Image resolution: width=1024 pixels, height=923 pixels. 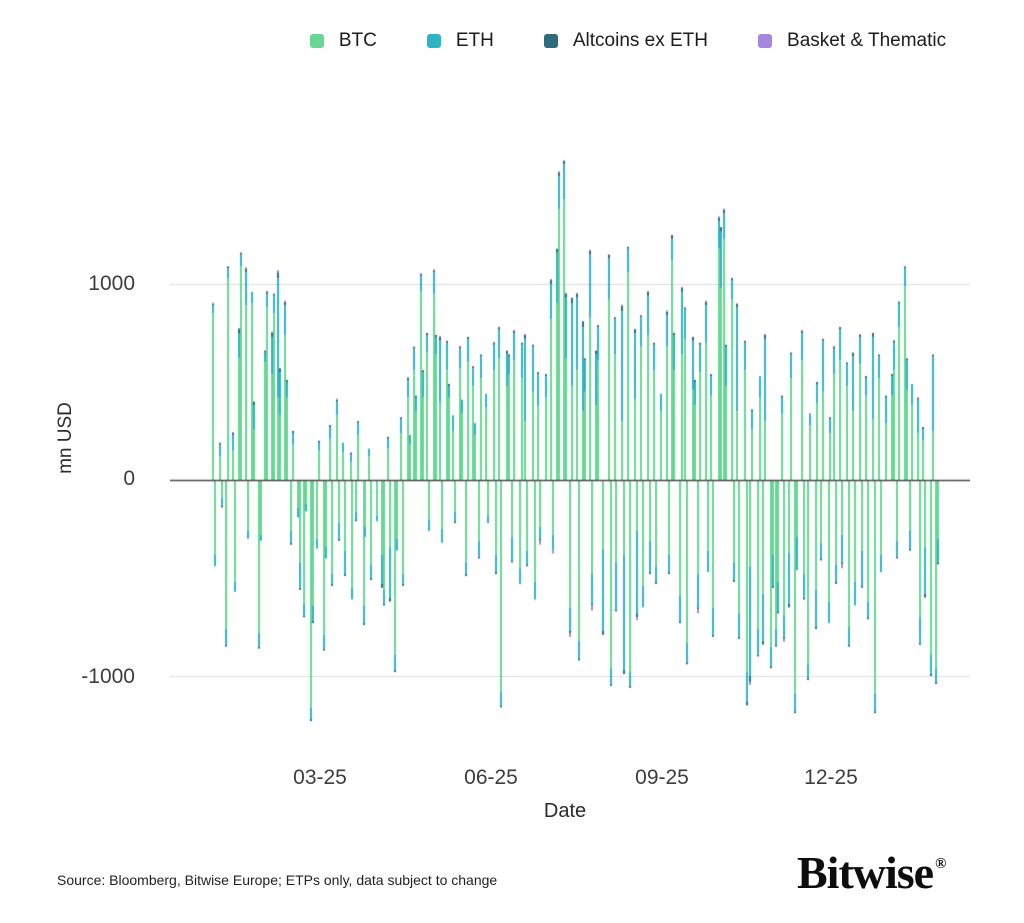 What do you see at coordinates (640, 40) in the screenshot?
I see `legend-label-altcoins: Altcoins ex ETH` at bounding box center [640, 40].